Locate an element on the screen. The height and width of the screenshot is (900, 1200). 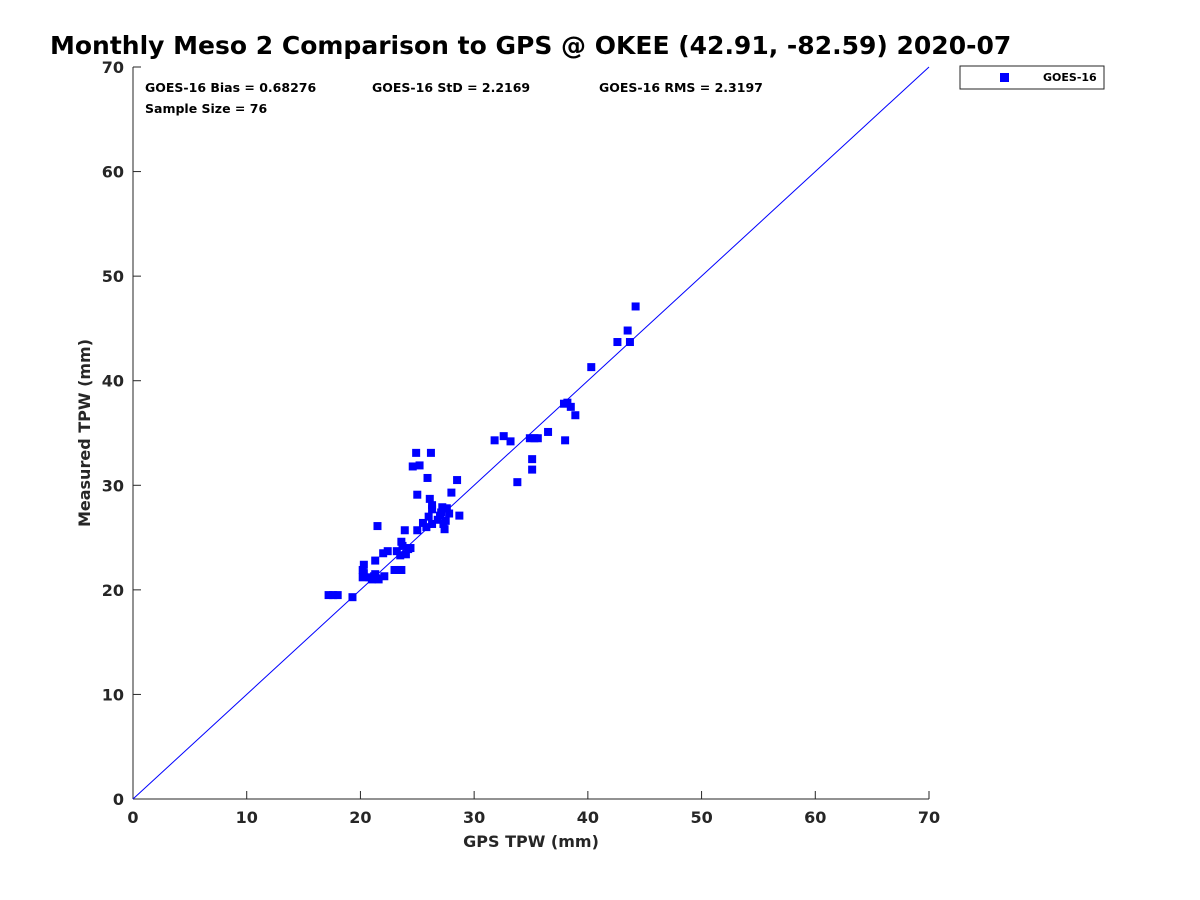
legend: GOES-16 is located at coordinates (1032, 77).